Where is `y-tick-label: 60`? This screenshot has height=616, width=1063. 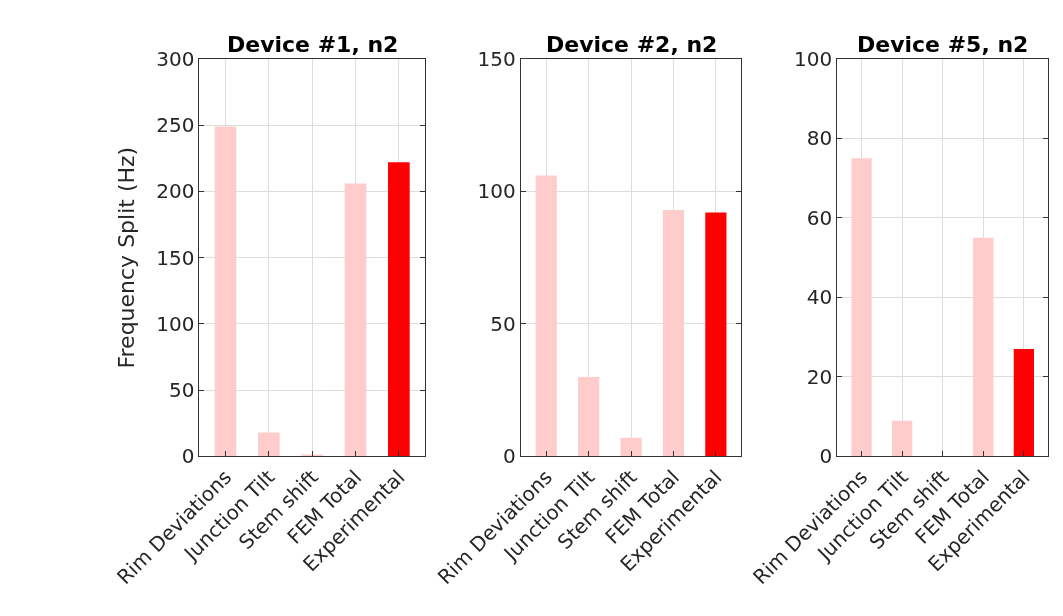
y-tick-label: 60 is located at coordinates (819, 217).